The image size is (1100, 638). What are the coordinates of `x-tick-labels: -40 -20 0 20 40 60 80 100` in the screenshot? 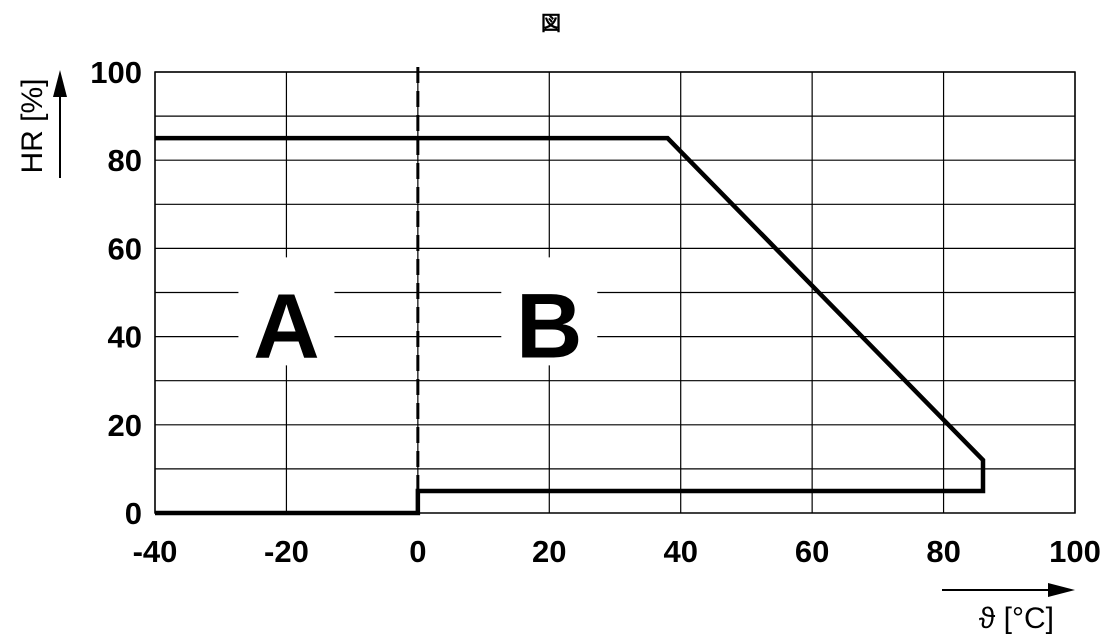 It's located at (616, 551).